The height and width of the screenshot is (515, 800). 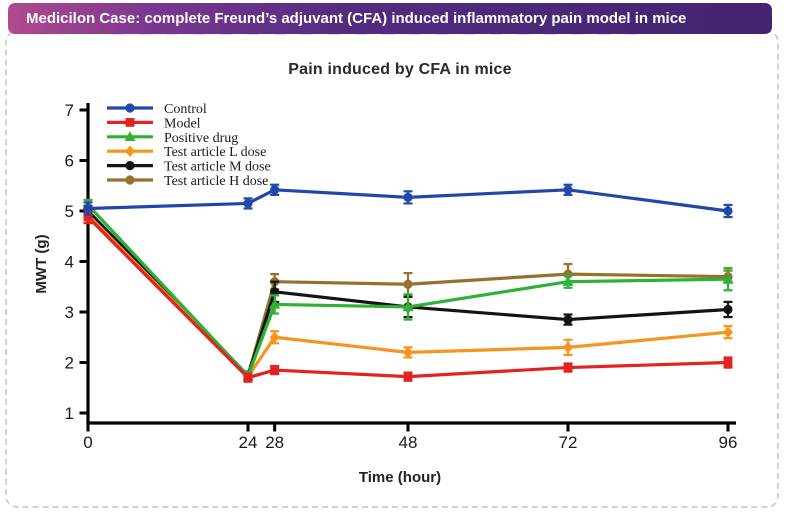 What do you see at coordinates (69, 211) in the screenshot?
I see `y-tick-label: 5` at bounding box center [69, 211].